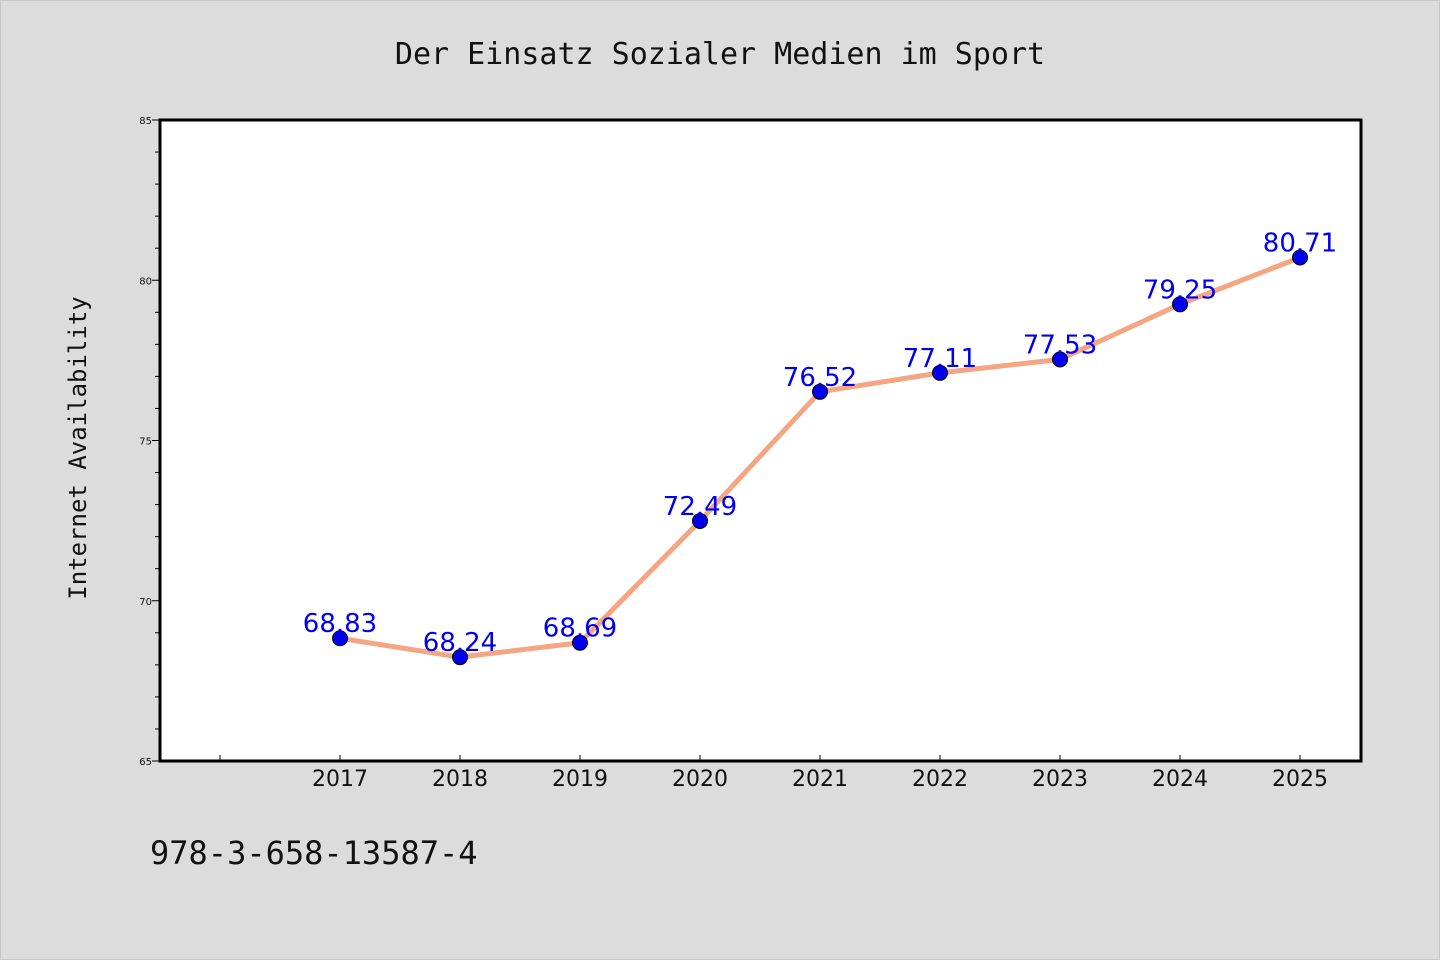 This screenshot has width=1440, height=960. I want to click on y-axis: 65 70 75 80 85, so click(149, 442).